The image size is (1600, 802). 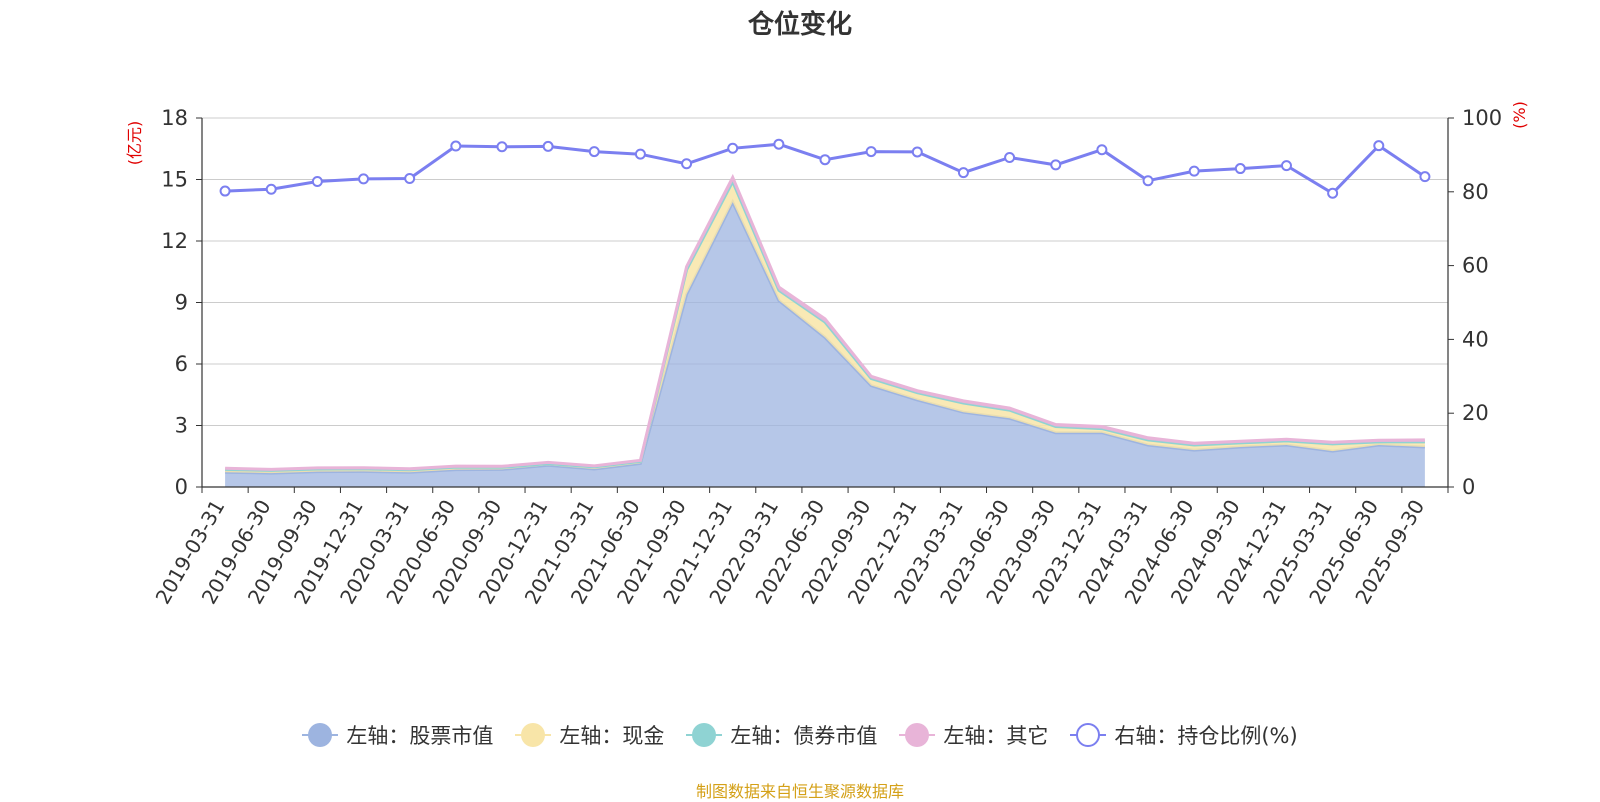 What do you see at coordinates (181, 426) in the screenshot?
I see `y-left-tick-label: 3` at bounding box center [181, 426].